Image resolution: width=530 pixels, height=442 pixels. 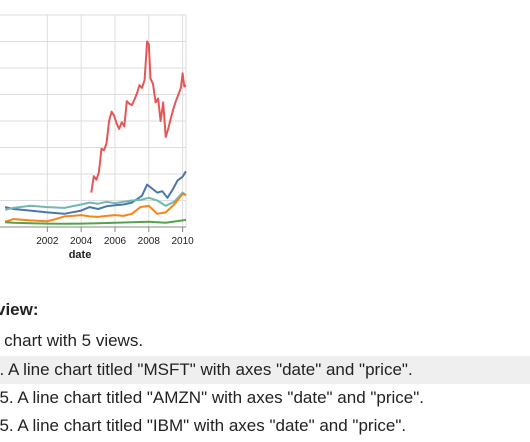 What do you see at coordinates (149, 241) in the screenshot?
I see `x-tick-label: 2008` at bounding box center [149, 241].